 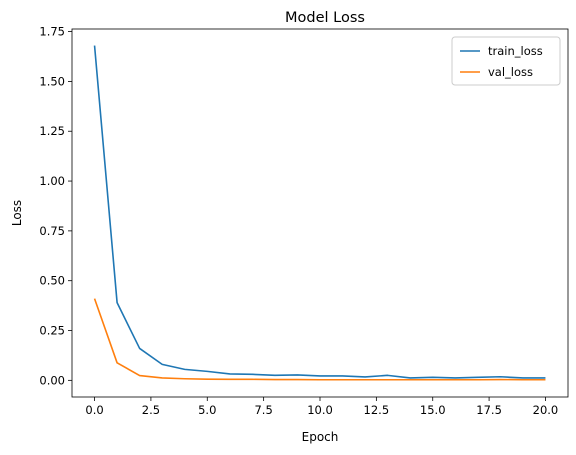 What do you see at coordinates (510, 72) in the screenshot?
I see `legend-label: val_loss` at bounding box center [510, 72].